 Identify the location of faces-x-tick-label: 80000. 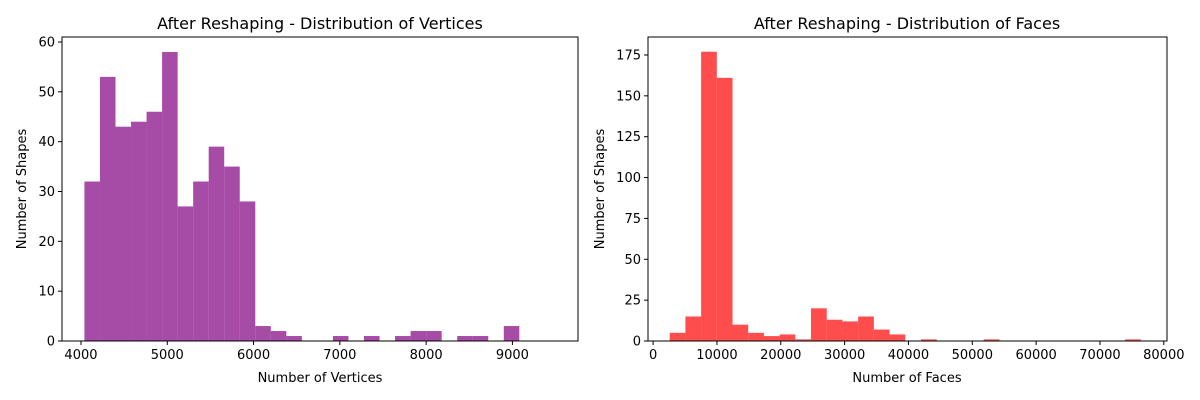
(1163, 355).